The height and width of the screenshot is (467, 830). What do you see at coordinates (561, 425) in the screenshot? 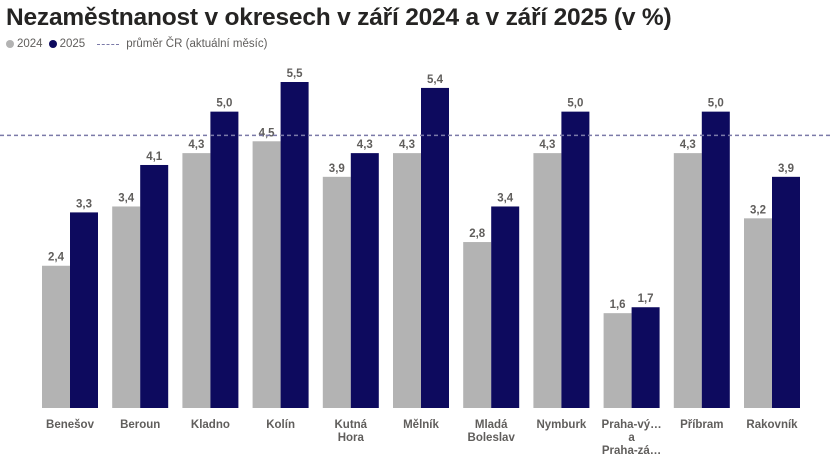
I see `category-label-7: Nymburk` at bounding box center [561, 425].